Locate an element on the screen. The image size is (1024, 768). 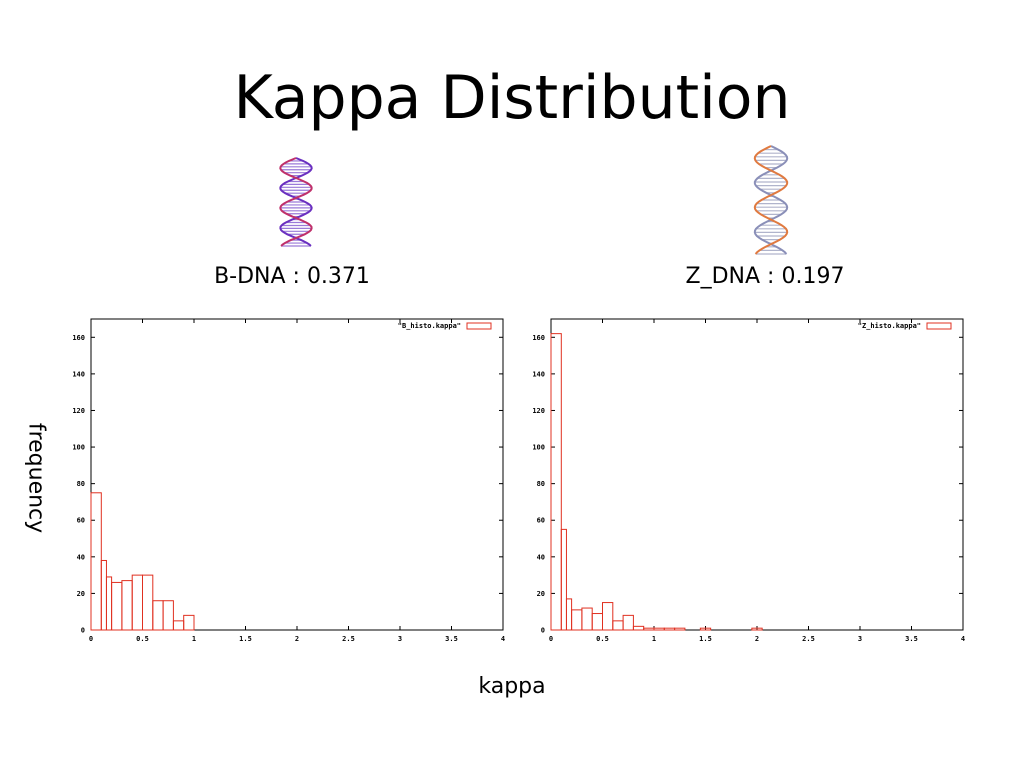
z-x-tick-label: 1.5 is located at coordinates (705, 639).